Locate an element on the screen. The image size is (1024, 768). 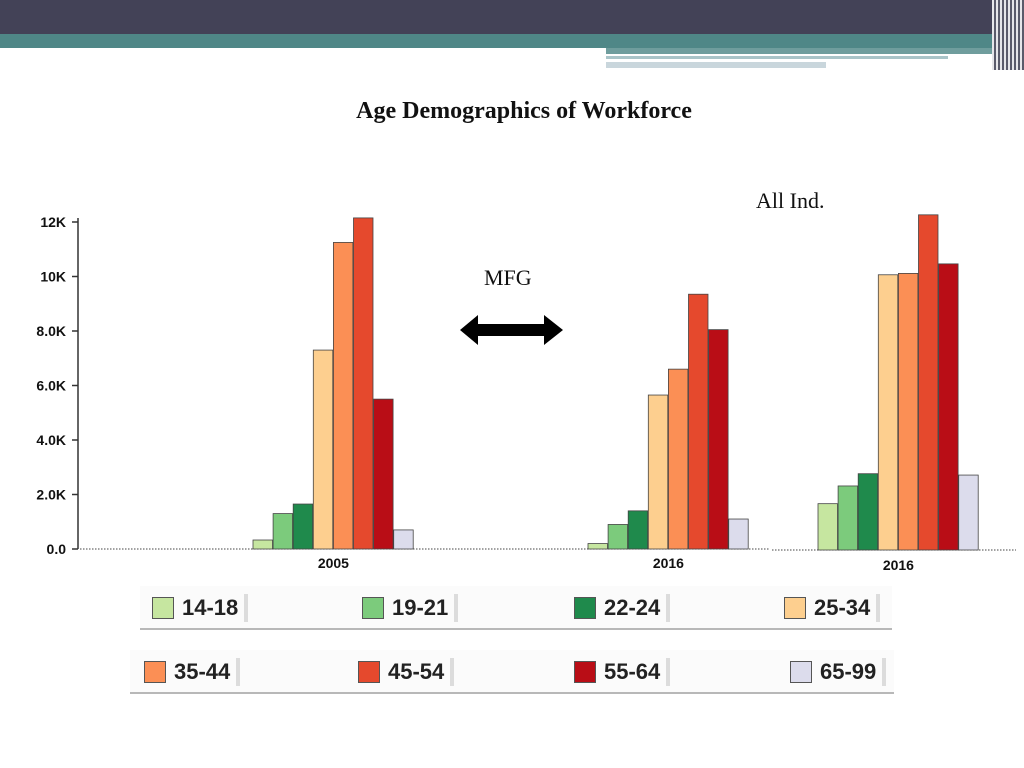
legend-item: 45-54 is located at coordinates (406, 672).